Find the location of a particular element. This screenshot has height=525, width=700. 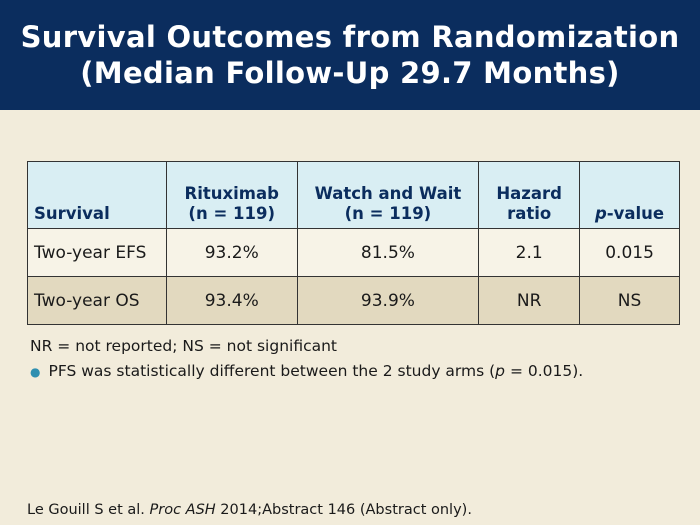

slide-title-line-2: (Median Follow-Up 29.7 Months) is located at coordinates (350, 73).